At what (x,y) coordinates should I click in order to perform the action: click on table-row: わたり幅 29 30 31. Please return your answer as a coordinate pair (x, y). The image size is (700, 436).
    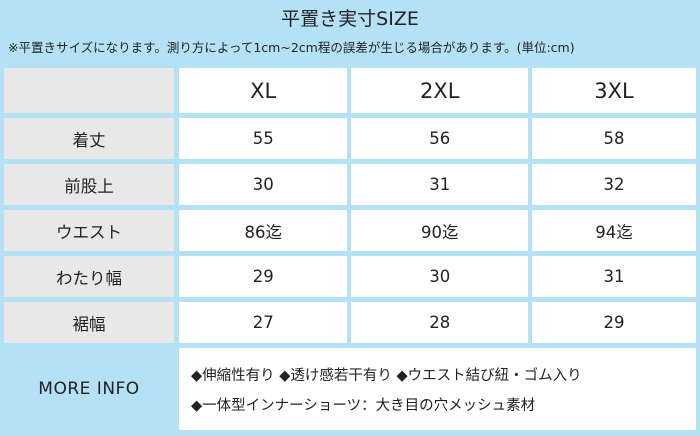
    Looking at the image, I should click on (350, 279).